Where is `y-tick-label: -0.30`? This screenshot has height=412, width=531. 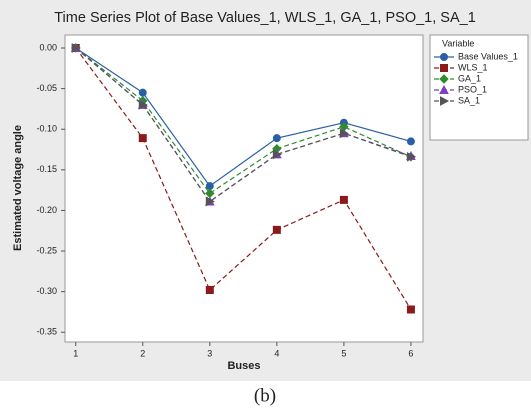 y-tick-label: -0.30 is located at coordinates (46, 291).